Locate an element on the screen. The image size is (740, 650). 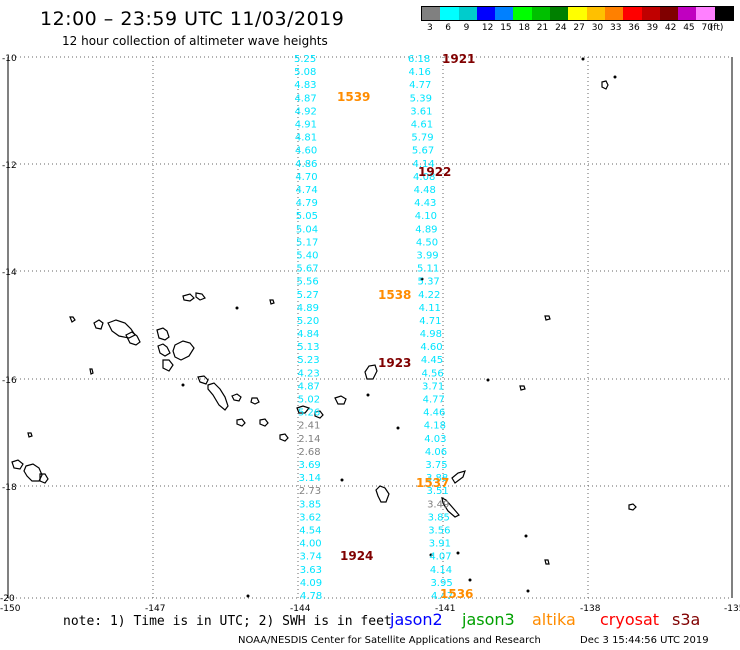
swh-value-right: 4.48 is located at coordinates (425, 190).